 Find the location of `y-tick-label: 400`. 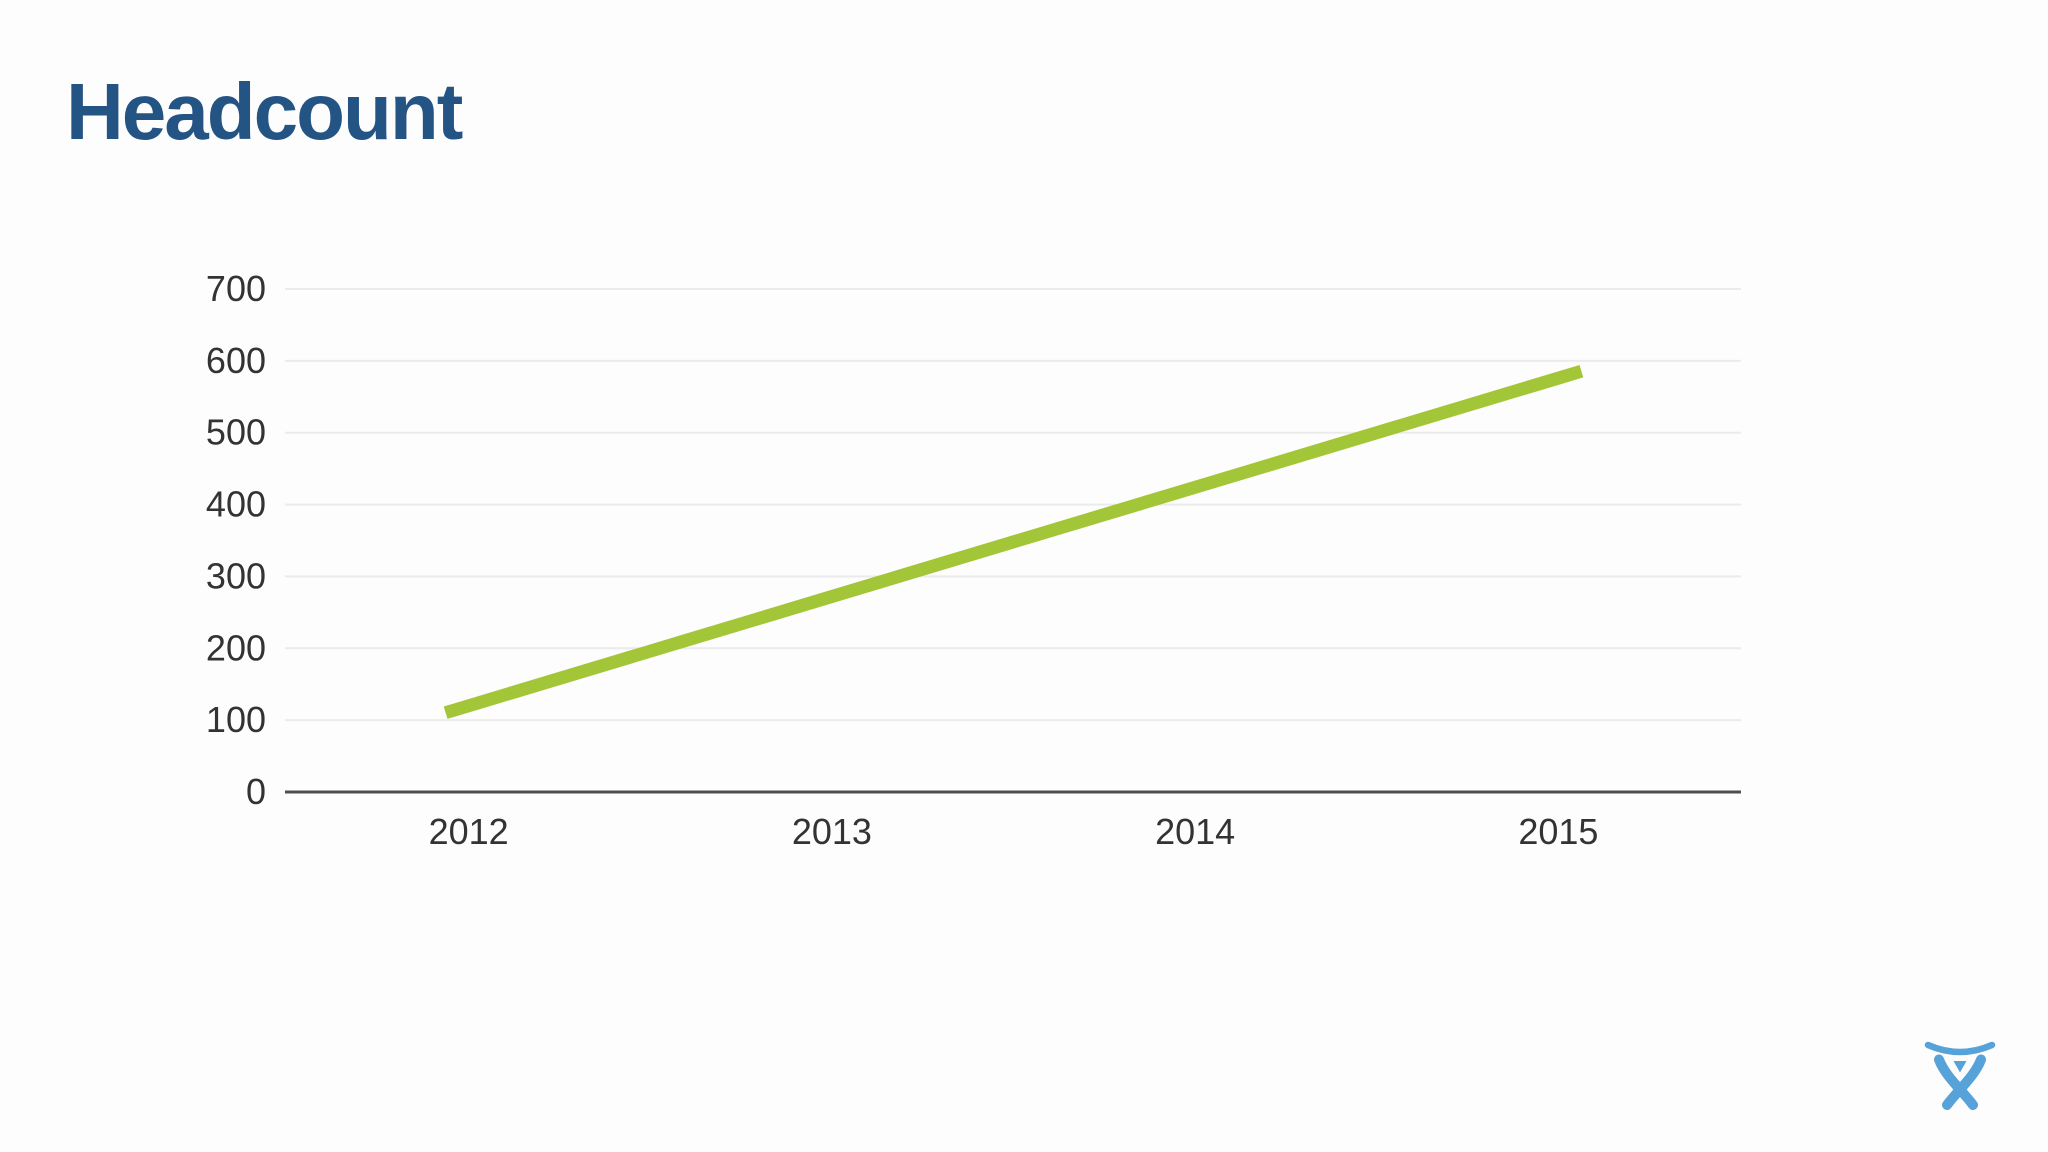

y-tick-label: 400 is located at coordinates (236, 504).